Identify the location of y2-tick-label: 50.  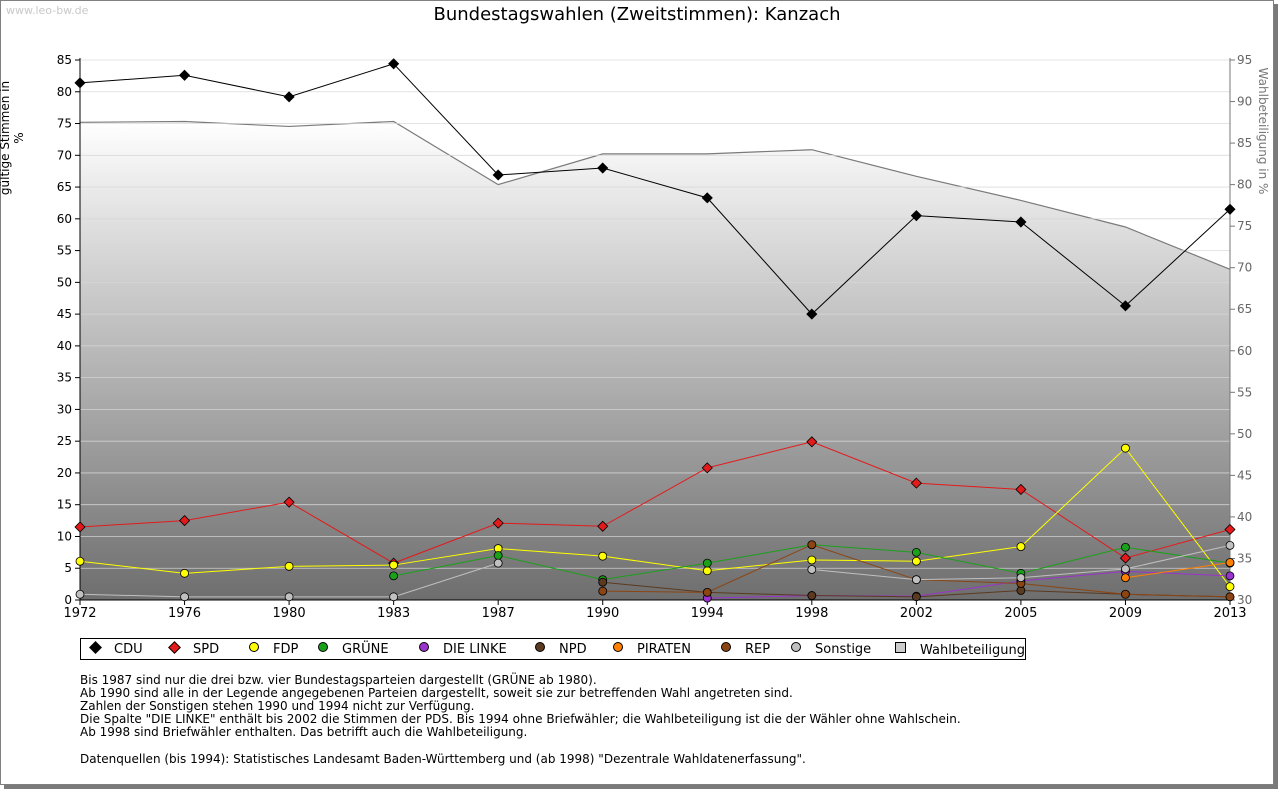
(1244, 434).